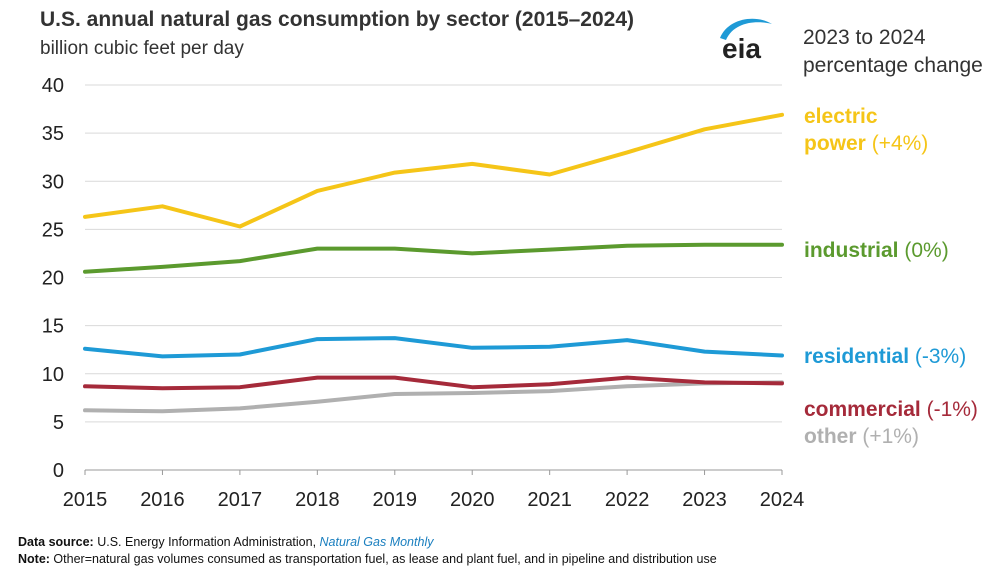 This screenshot has width=1000, height=573. I want to click on residential-label: residential, so click(857, 356).